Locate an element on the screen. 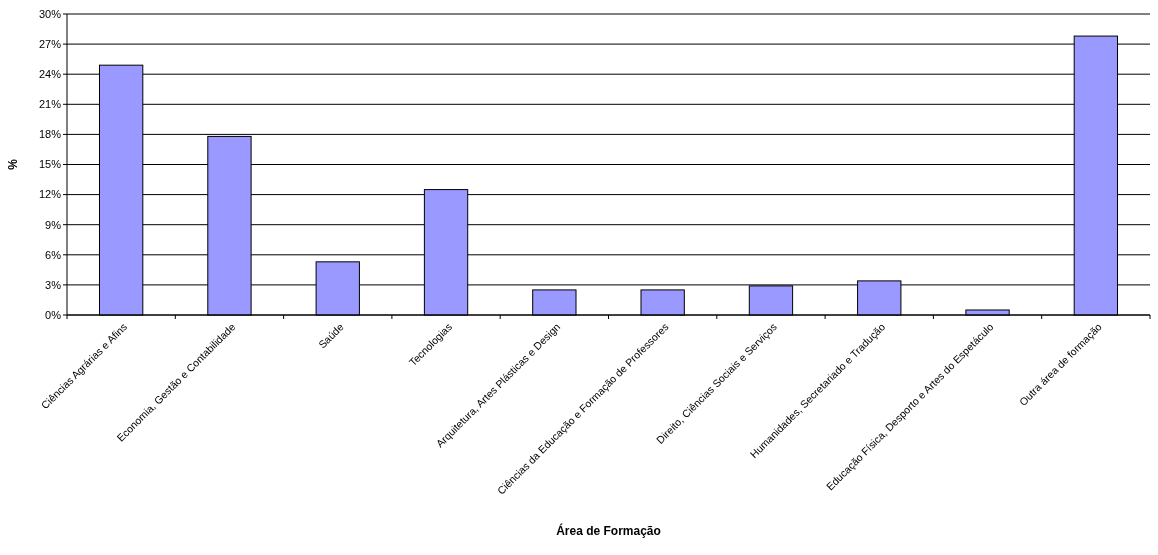  y-tick-label: 18% is located at coordinates (50, 134).